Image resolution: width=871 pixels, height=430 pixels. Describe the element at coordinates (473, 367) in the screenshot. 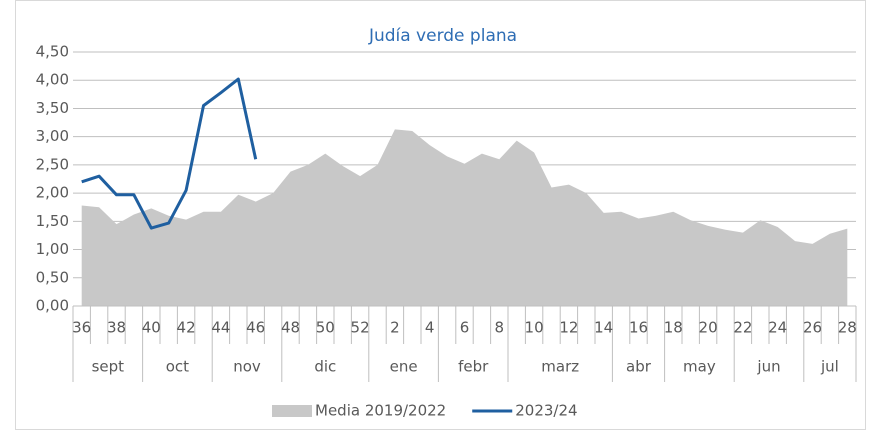

I see `x-group-label: febr` at that location.